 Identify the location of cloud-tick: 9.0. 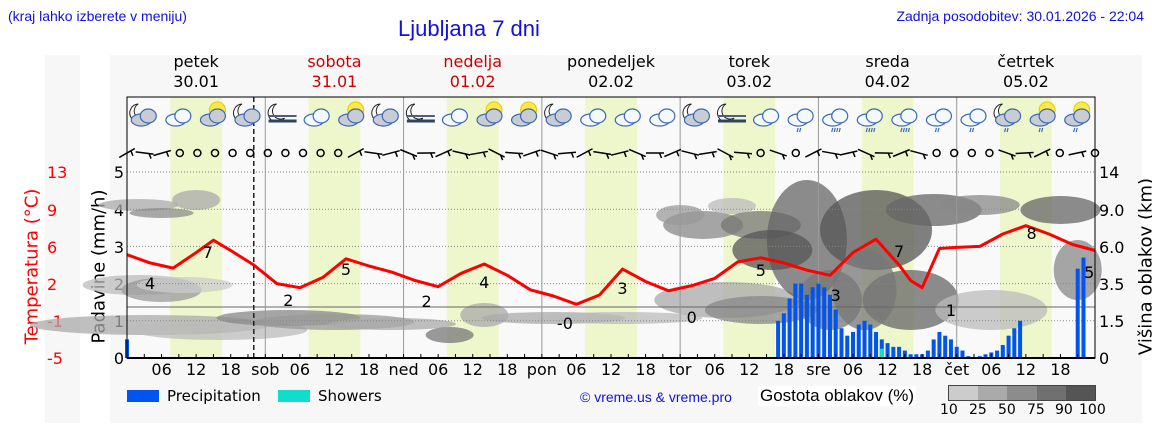
(1112, 210).